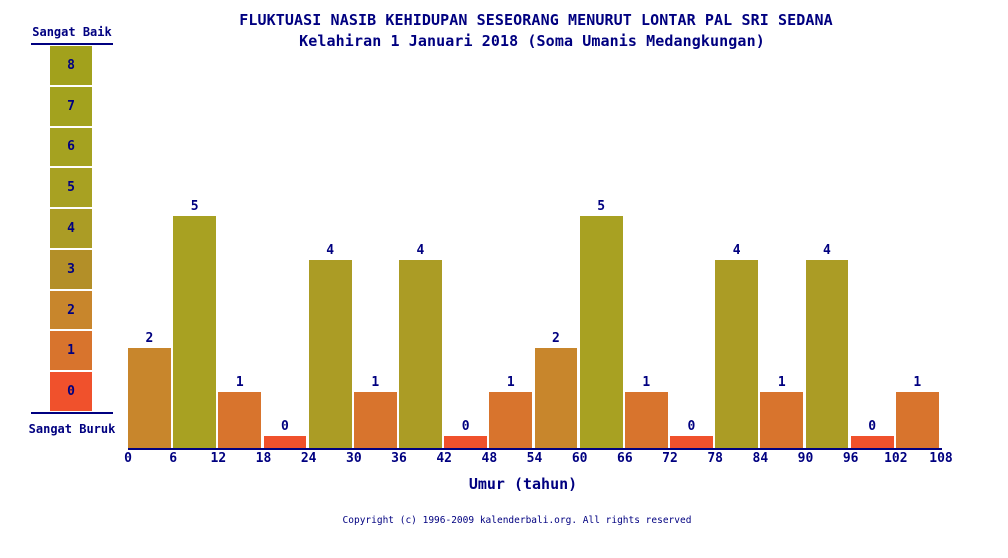 Image resolution: width=1008 pixels, height=558 pixels. I want to click on legend-box-3: 3, so click(71, 269).